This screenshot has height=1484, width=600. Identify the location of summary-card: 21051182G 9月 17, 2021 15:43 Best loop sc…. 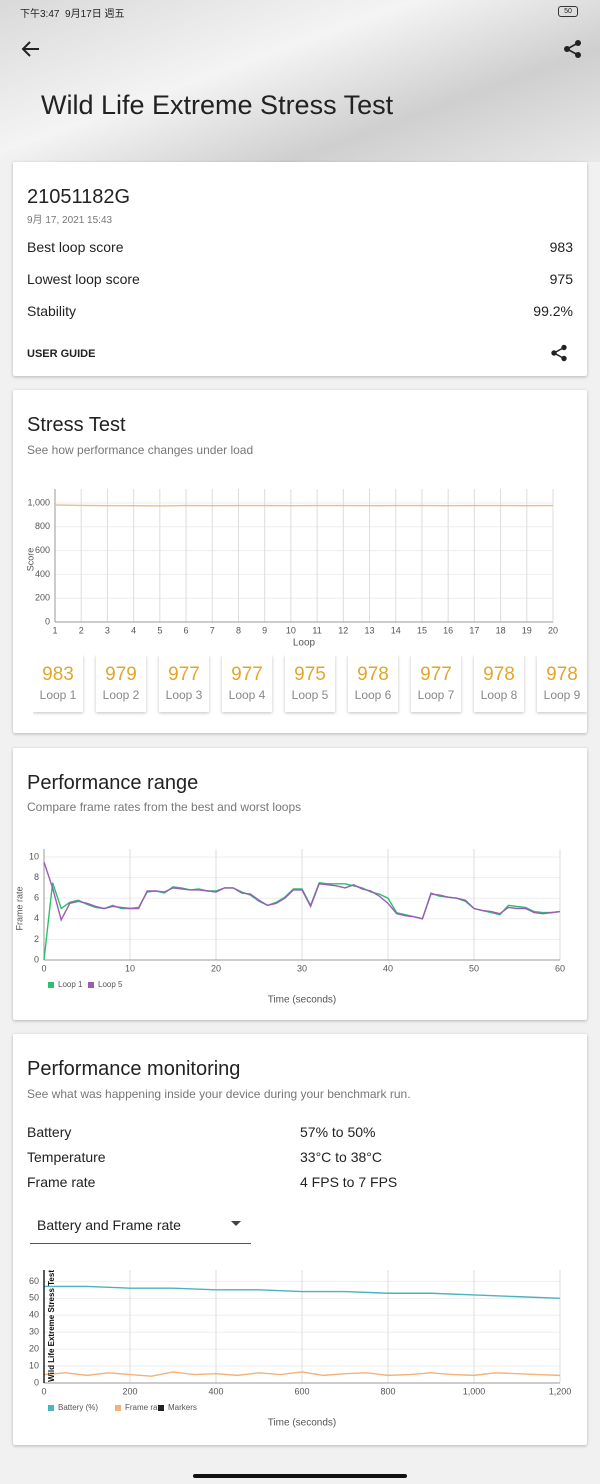
(300, 269).